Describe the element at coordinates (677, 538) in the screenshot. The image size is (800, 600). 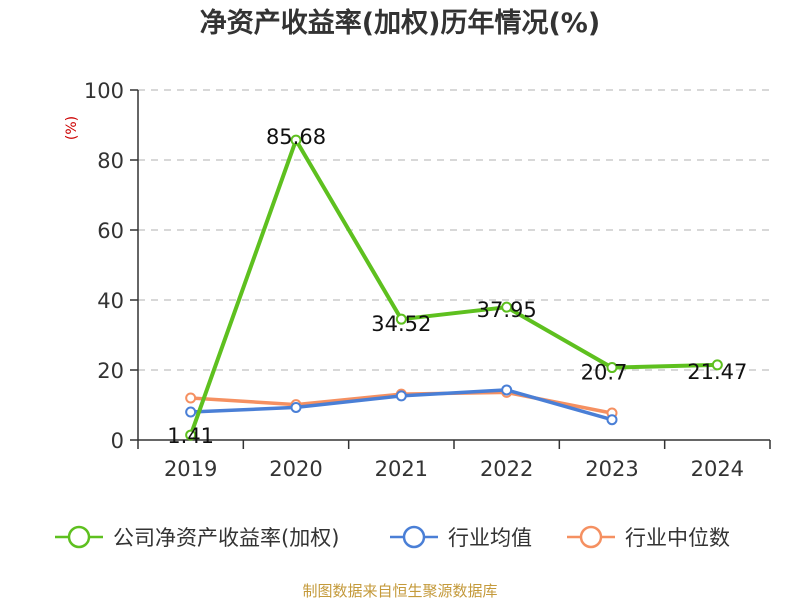
I see `legend-label: 行业中位数` at that location.